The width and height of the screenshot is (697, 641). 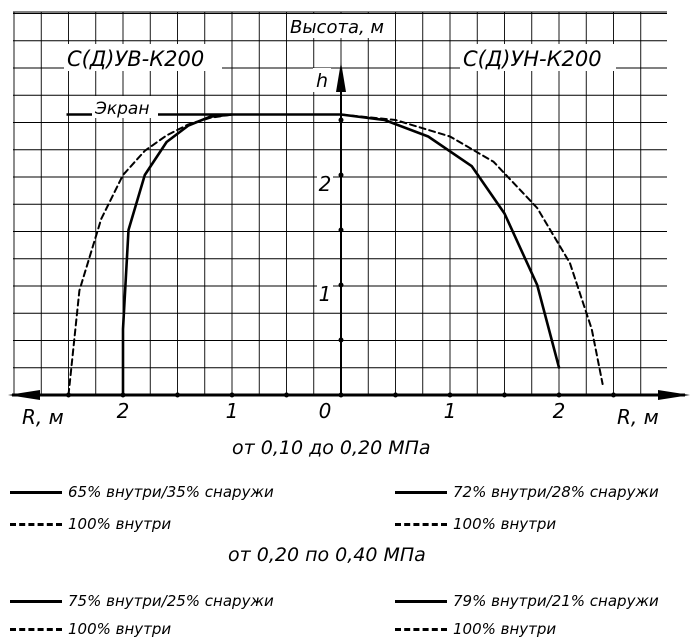 I want to click on x-tick-label: 0, so click(x=325, y=411).